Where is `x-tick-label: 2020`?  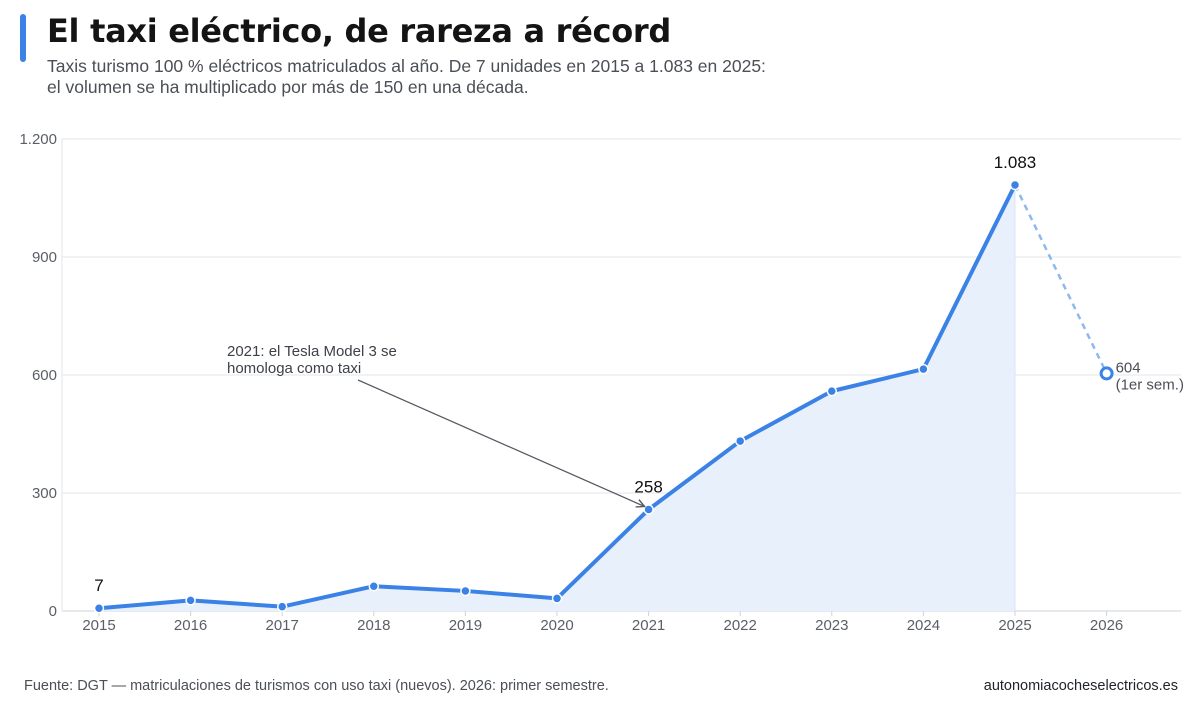
x-tick-label: 2020 is located at coordinates (556, 625).